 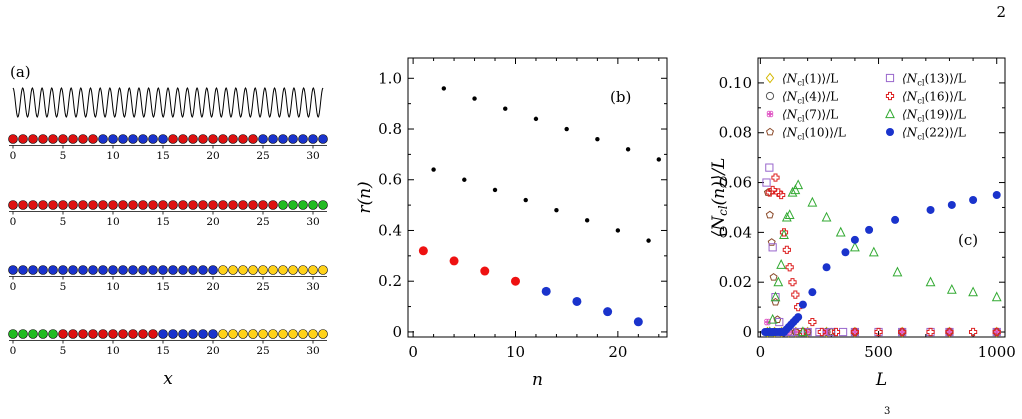 I want to click on marker-circle, so click(x=770, y=96).